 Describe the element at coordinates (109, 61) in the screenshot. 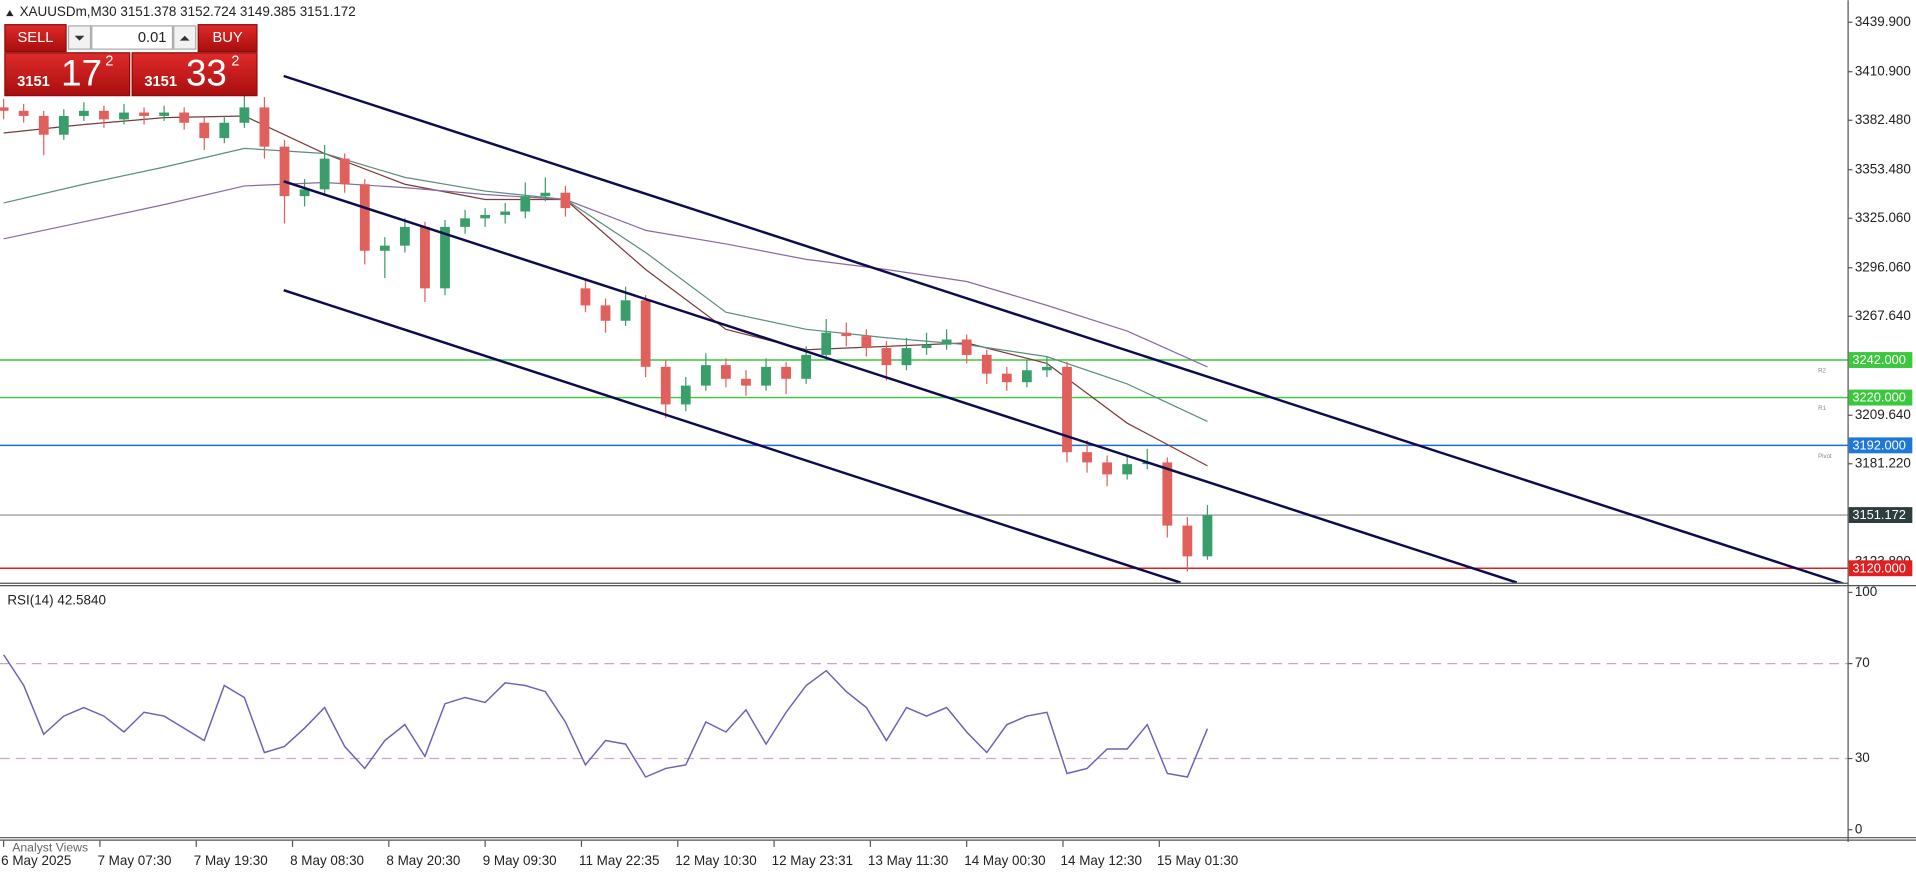

I see `bid-sup: 2` at that location.